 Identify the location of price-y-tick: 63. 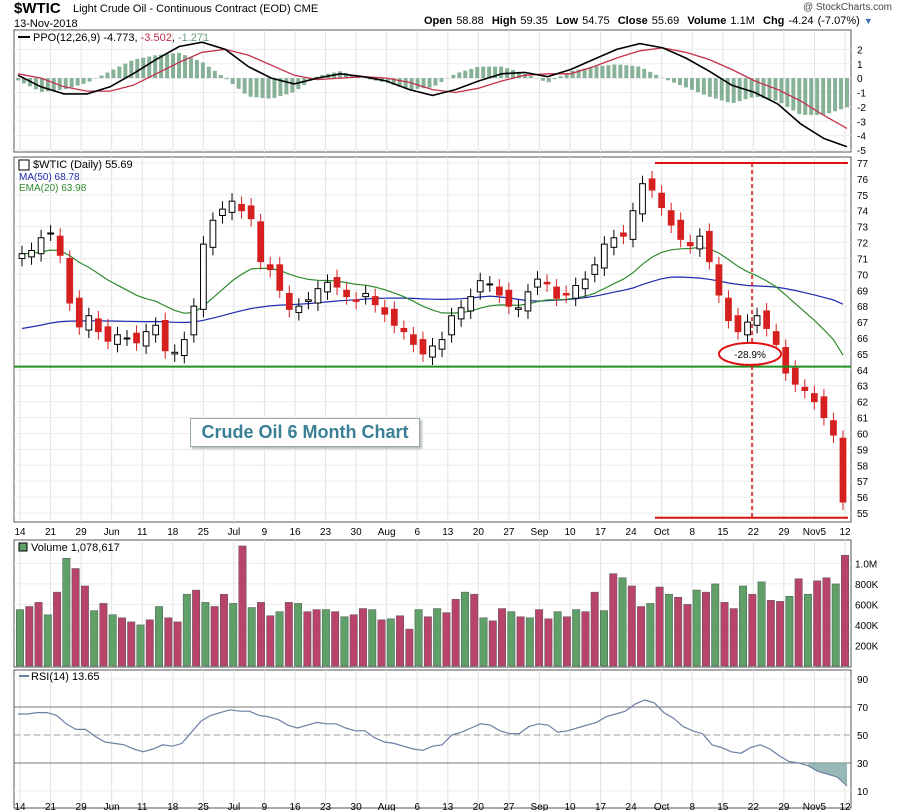
(863, 387).